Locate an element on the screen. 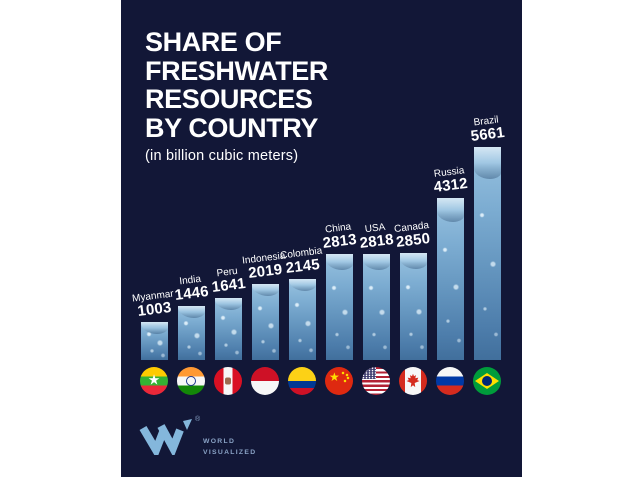  title-line-4: BY COUNTRY is located at coordinates (232, 127).